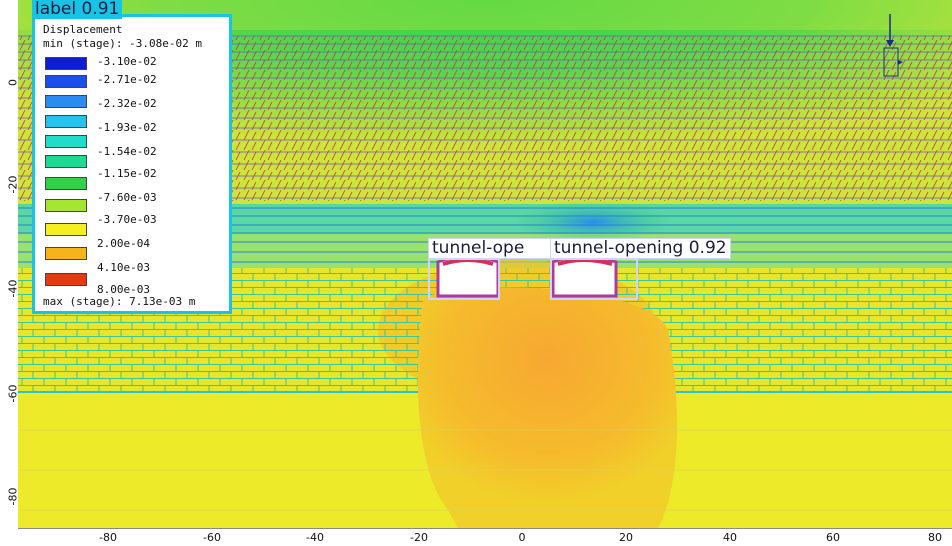 This screenshot has height=546, width=952. I want to click on y-tick-label: -80, so click(13, 496).